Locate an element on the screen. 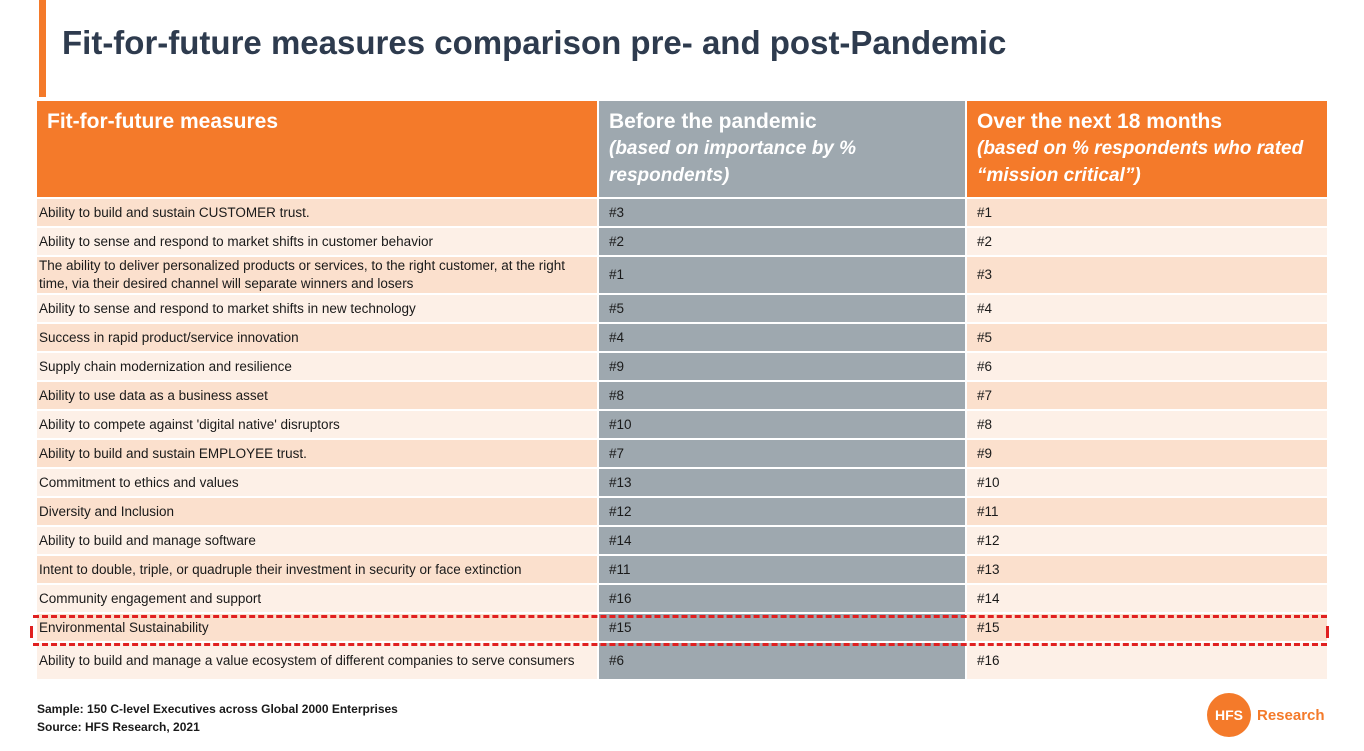  highlight-left-marker is located at coordinates (31, 632).